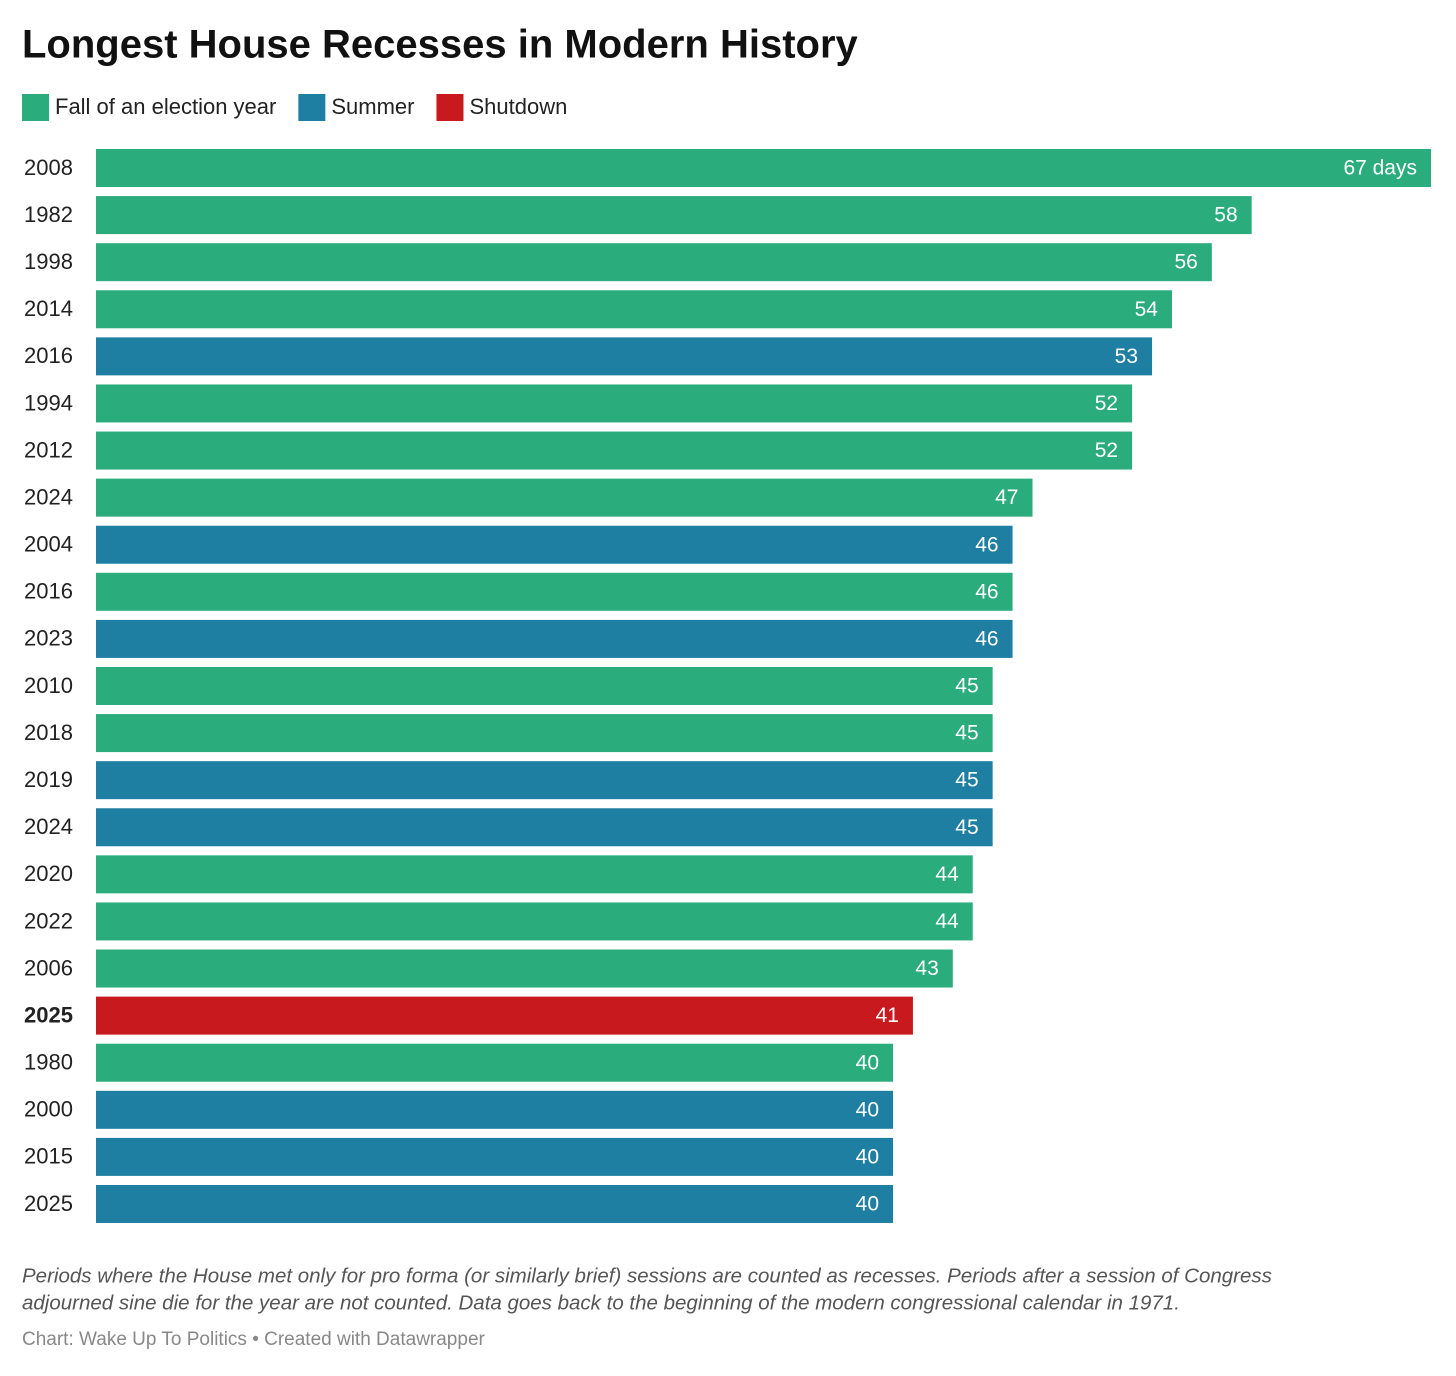 This screenshot has height=1376, width=1456. What do you see at coordinates (1185, 262) in the screenshot?
I see `value-label: 56` at bounding box center [1185, 262].